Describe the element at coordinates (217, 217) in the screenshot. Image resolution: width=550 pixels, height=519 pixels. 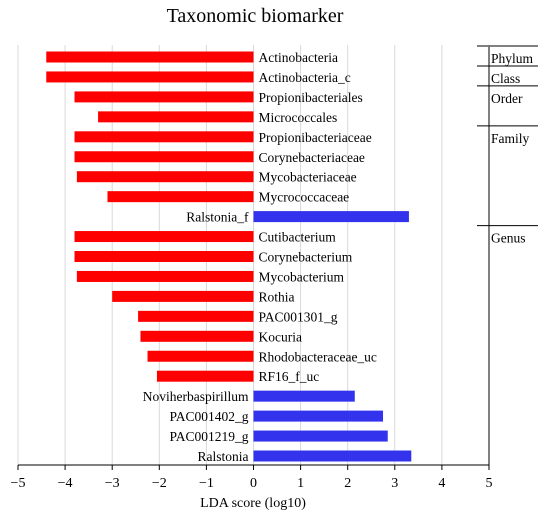
I see `bar-label: Ralstonia_f` at that location.